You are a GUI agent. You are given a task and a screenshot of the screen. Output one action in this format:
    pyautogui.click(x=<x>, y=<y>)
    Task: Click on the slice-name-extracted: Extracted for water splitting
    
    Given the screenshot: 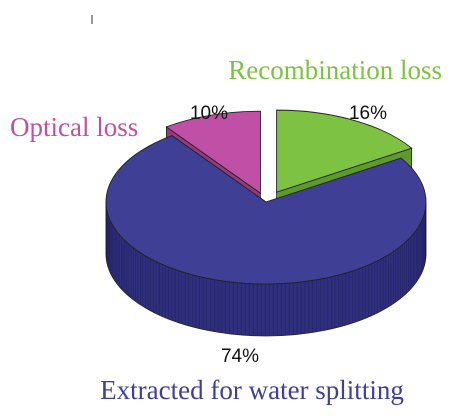 What is the action you would take?
    pyautogui.click(x=252, y=390)
    